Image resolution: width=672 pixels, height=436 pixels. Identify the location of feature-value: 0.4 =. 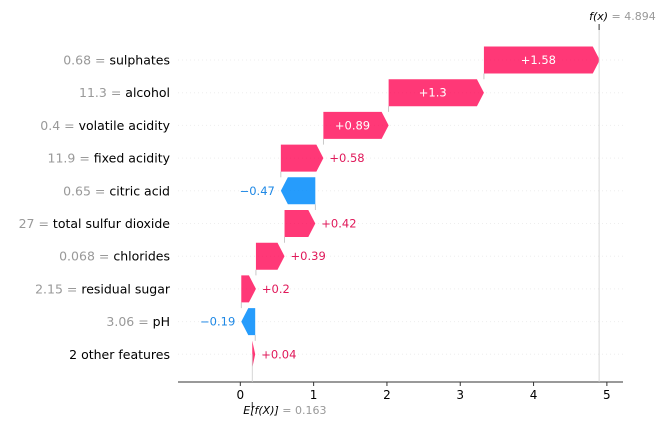
(59, 125).